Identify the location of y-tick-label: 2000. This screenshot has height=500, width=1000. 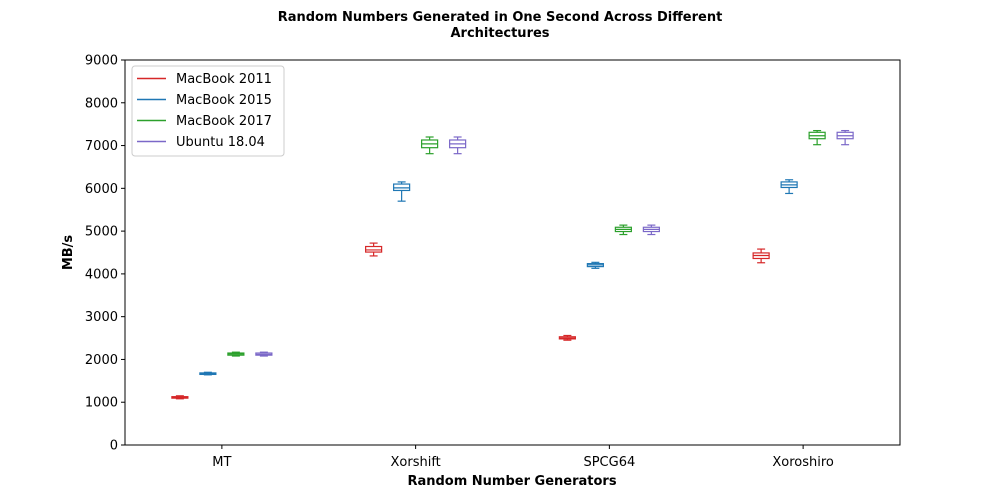
(101, 360).